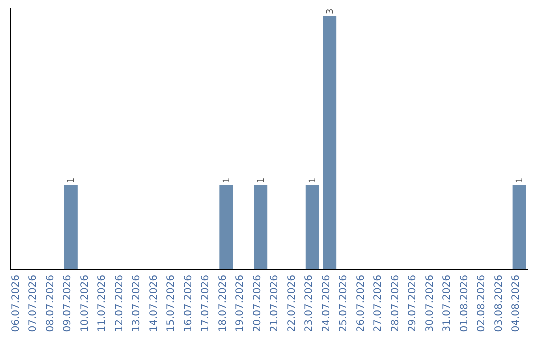 The image size is (540, 340). I want to click on x-tick-label: 09.07.2026, so click(68, 303).